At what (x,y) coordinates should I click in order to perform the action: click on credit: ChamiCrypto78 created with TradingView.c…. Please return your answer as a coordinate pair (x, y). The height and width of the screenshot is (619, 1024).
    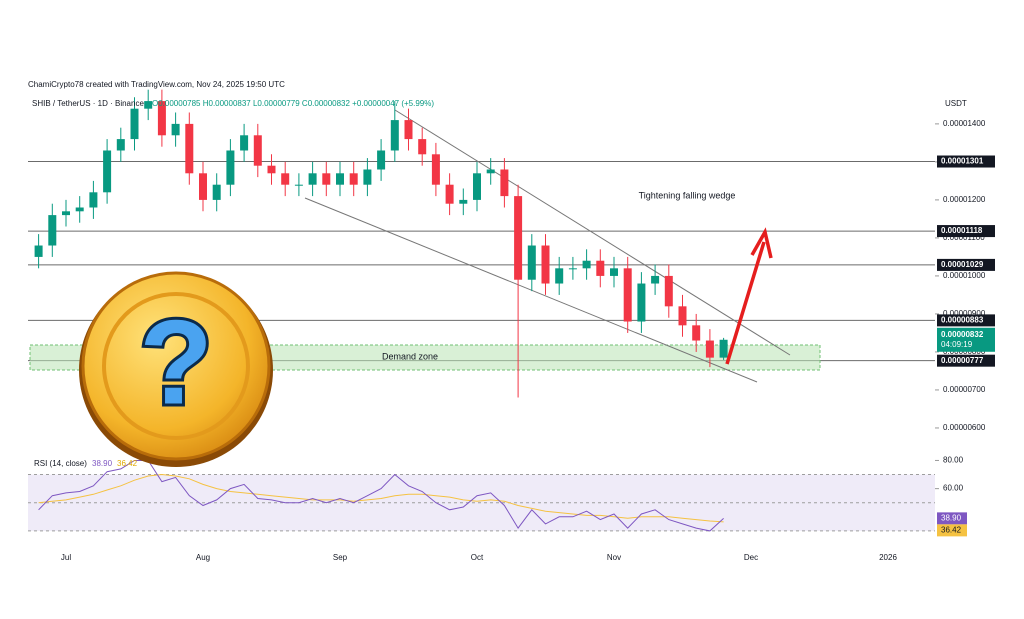
    Looking at the image, I should click on (156, 84).